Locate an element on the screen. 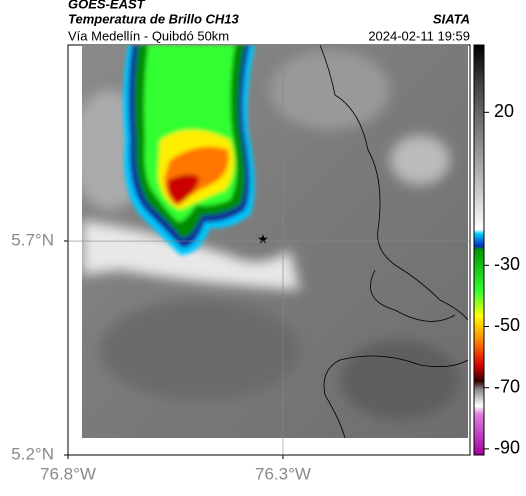 This screenshot has width=526, height=496. subtitle: Temperatura de Brillo CH13 is located at coordinates (154, 18).